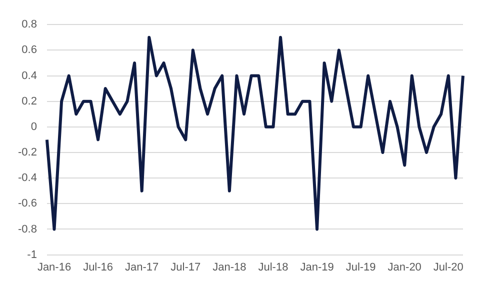 The image size is (485, 288). I want to click on x-tick-label: Jul-19, so click(361, 267).